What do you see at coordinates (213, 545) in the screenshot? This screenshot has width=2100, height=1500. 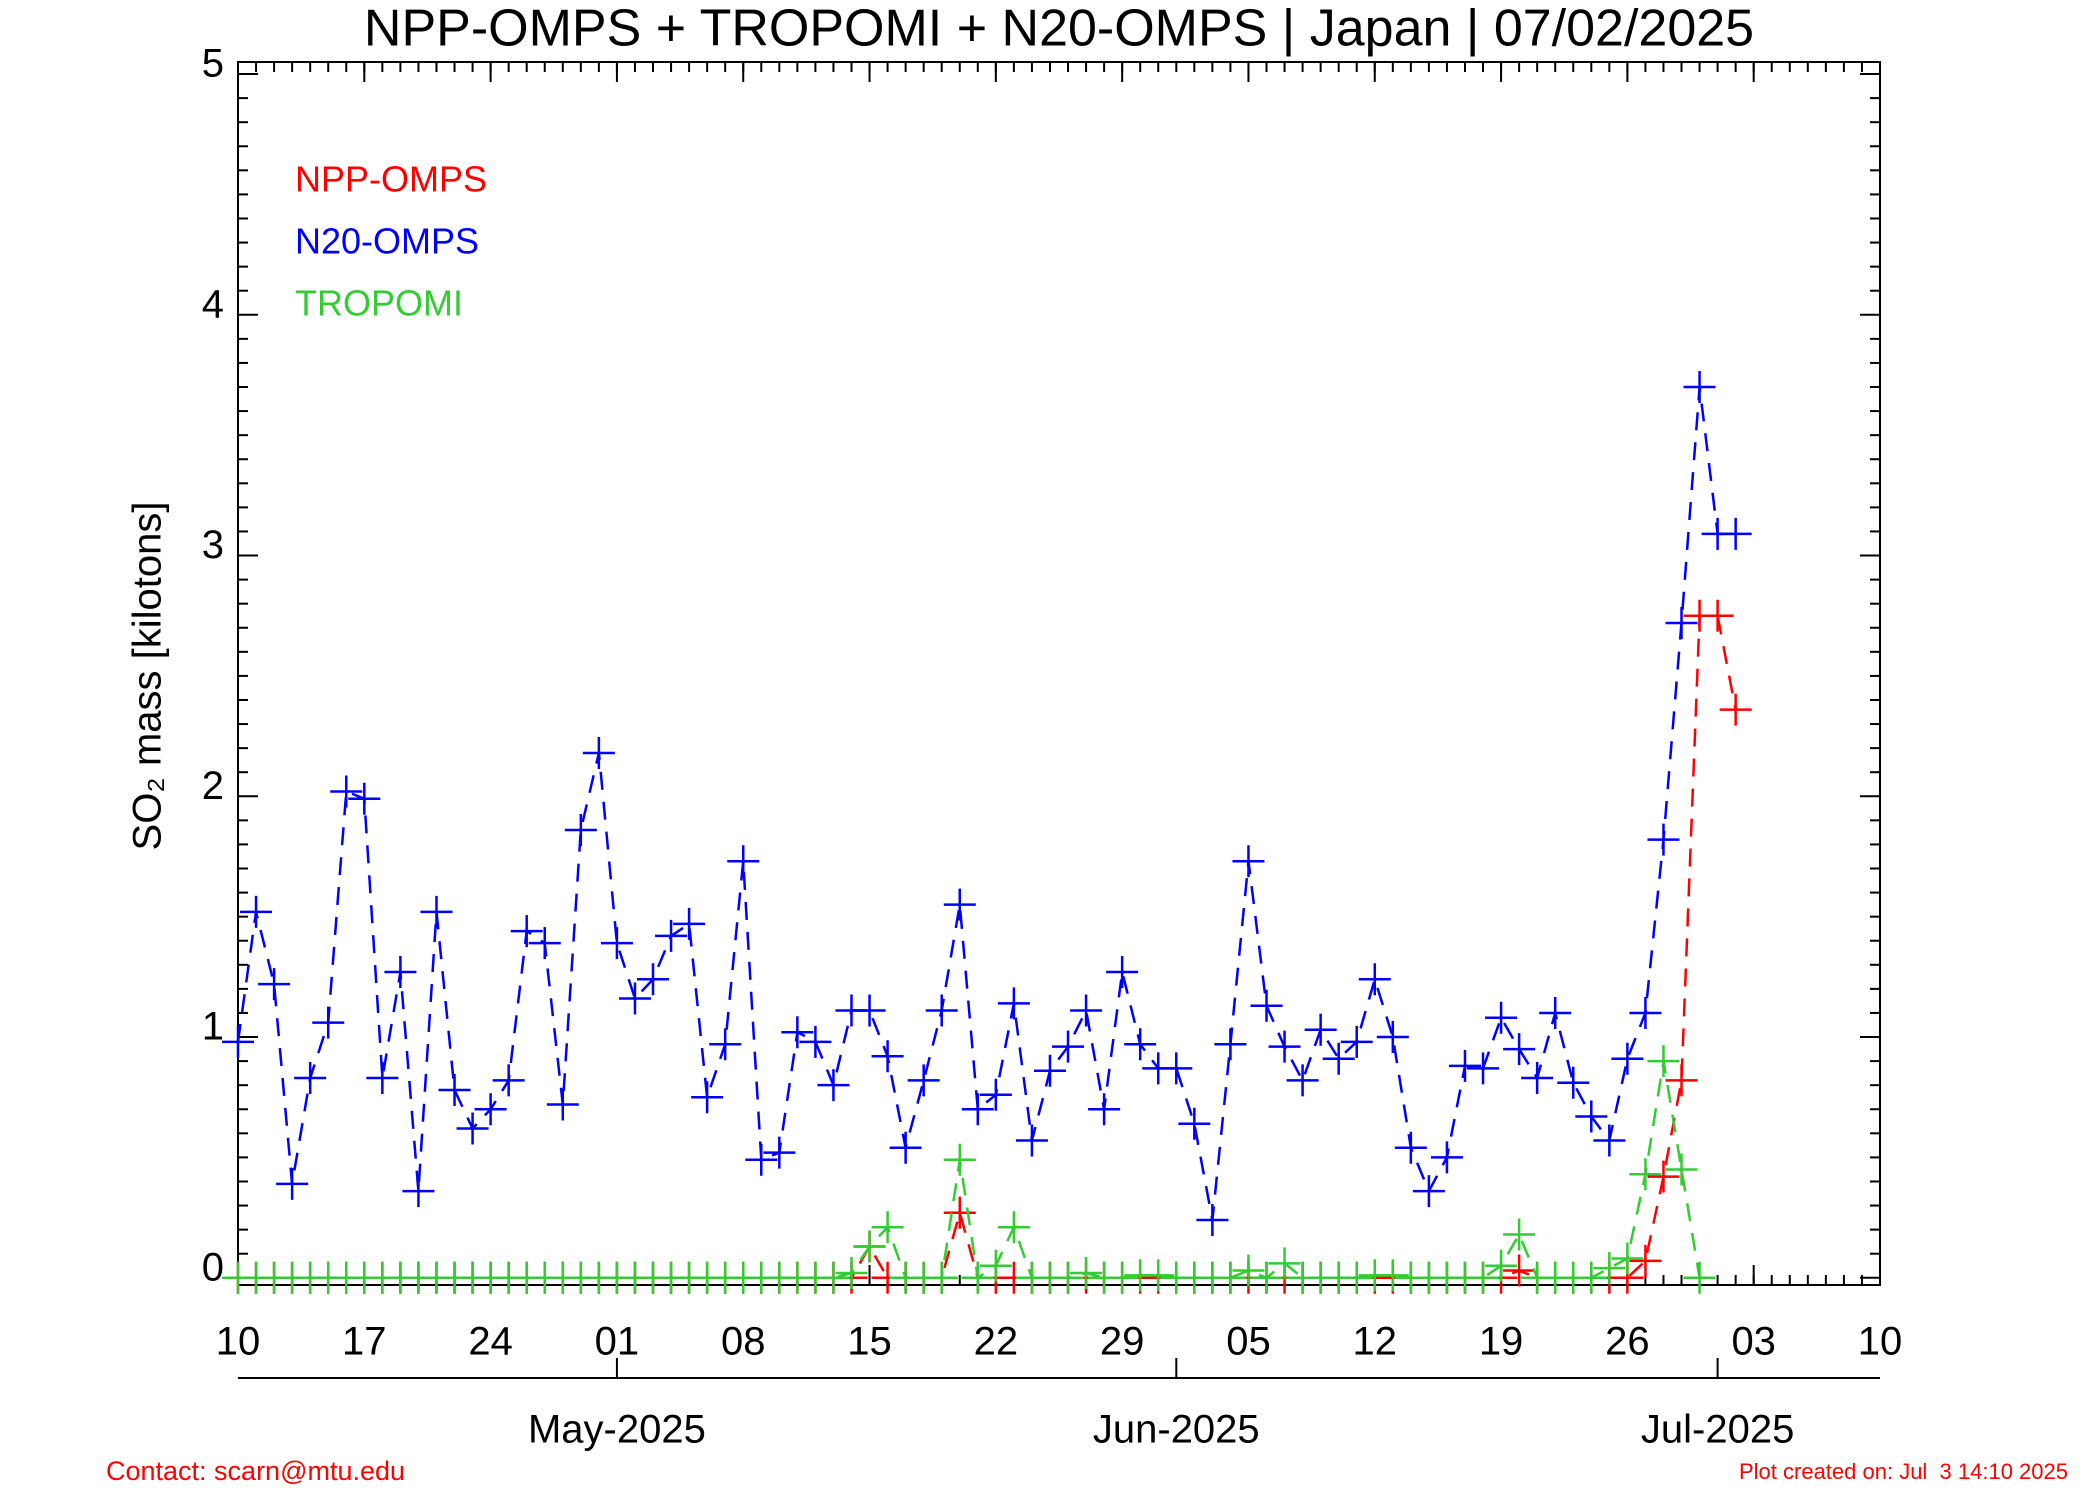 I see `y-tick-label: 3` at bounding box center [213, 545].